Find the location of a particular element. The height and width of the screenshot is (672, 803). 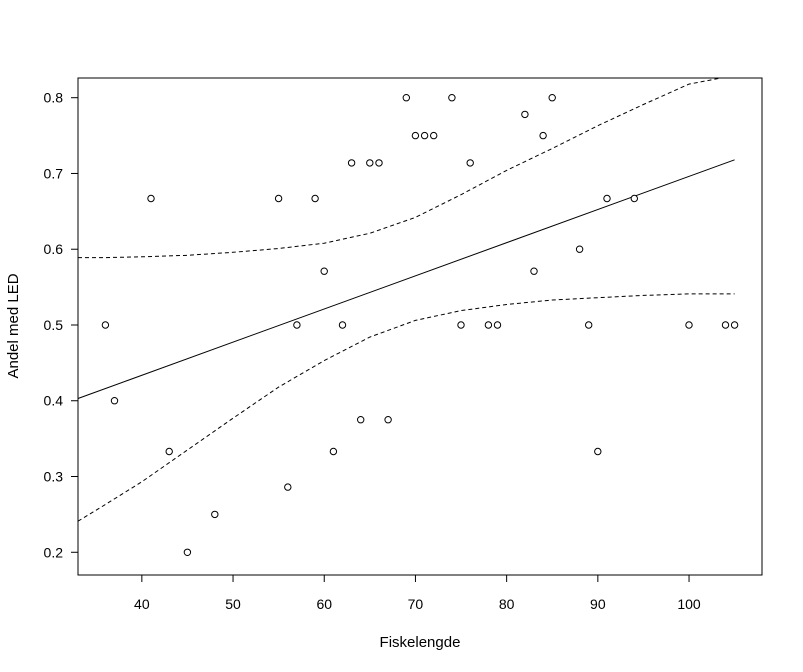

y-axis: 0.2 0.3 0.4 0.5 0.6 0.7 0.8 is located at coordinates (61, 325).